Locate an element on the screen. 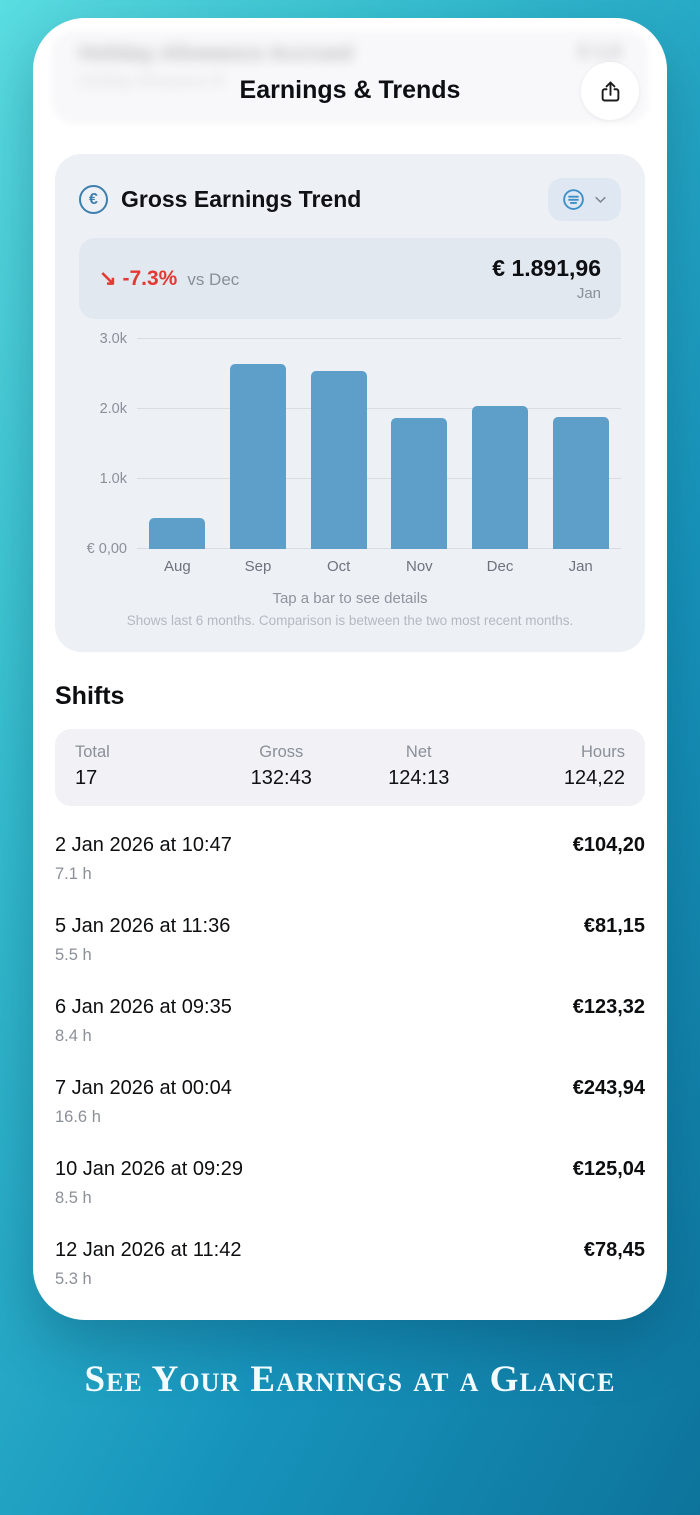 The width and height of the screenshot is (700, 1515). shift-duration: 5.5 h is located at coordinates (73, 955).